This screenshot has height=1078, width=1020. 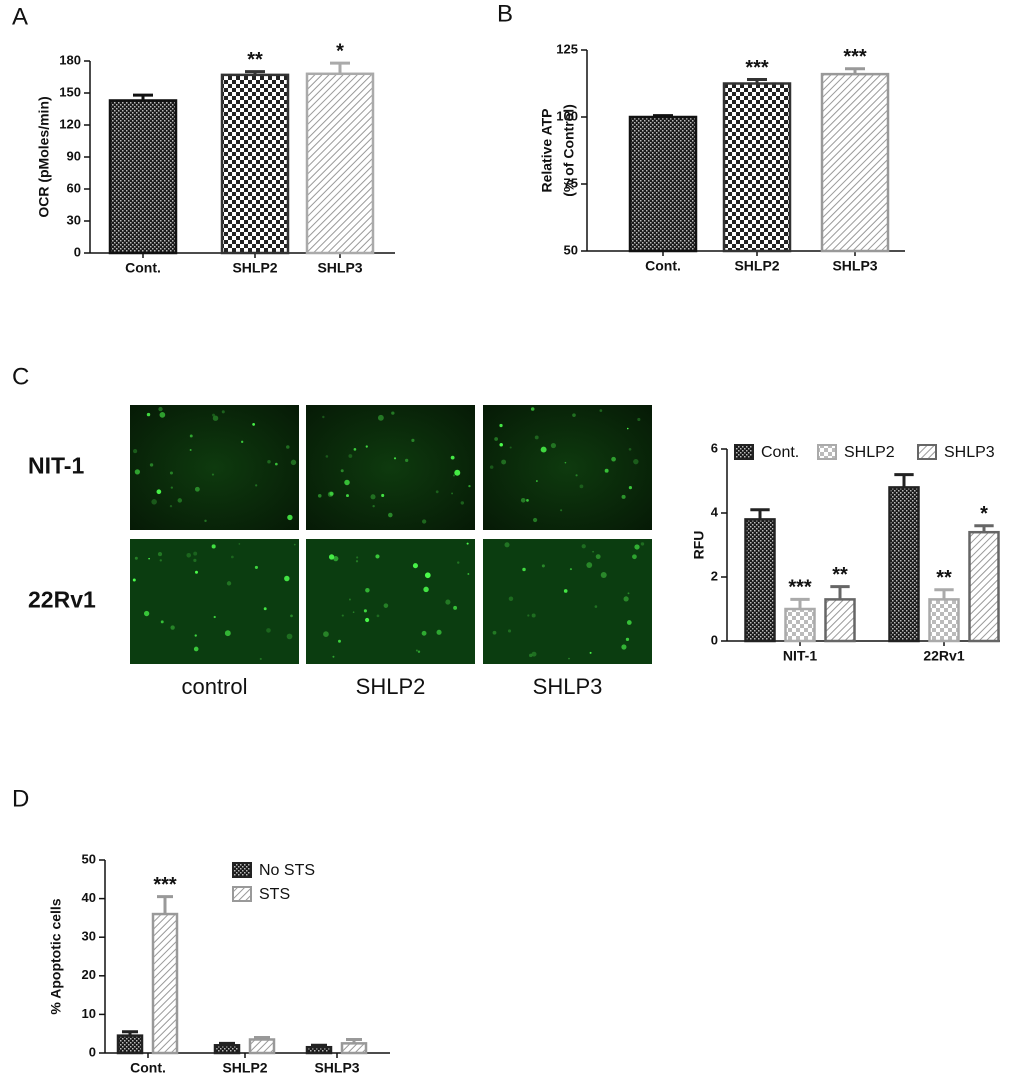 What do you see at coordinates (699, 545) in the screenshot?
I see `y-axis-label: RFU` at bounding box center [699, 545].